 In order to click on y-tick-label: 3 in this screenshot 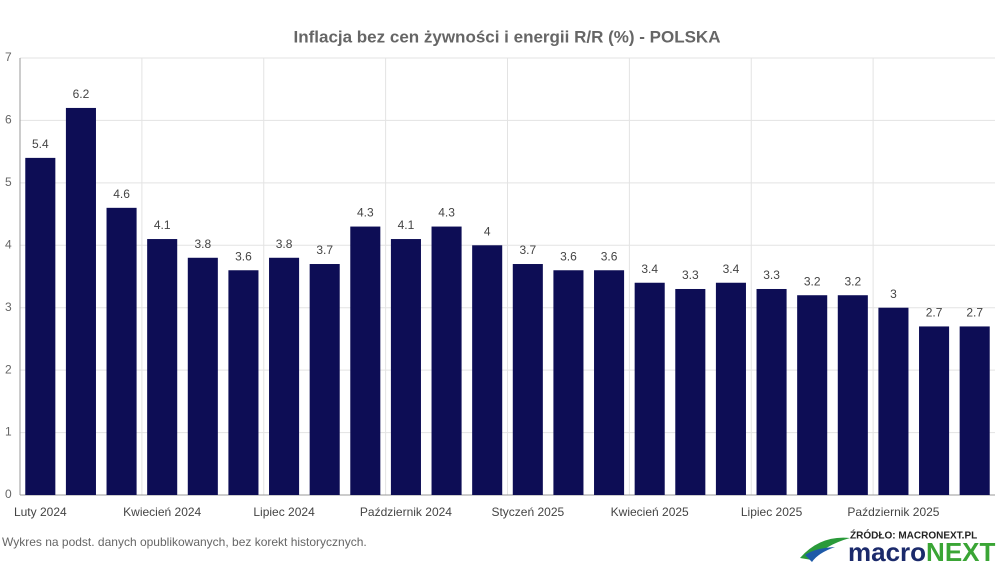, I will do `click(8, 307)`.